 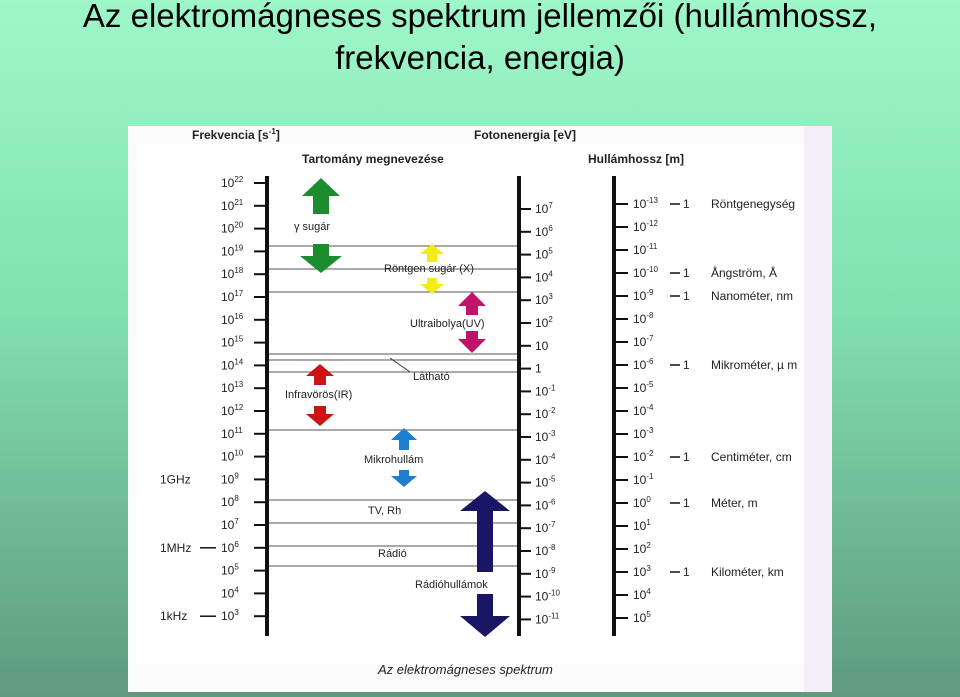 What do you see at coordinates (544, 322) in the screenshot?
I see `energy-label: 102` at bounding box center [544, 322].